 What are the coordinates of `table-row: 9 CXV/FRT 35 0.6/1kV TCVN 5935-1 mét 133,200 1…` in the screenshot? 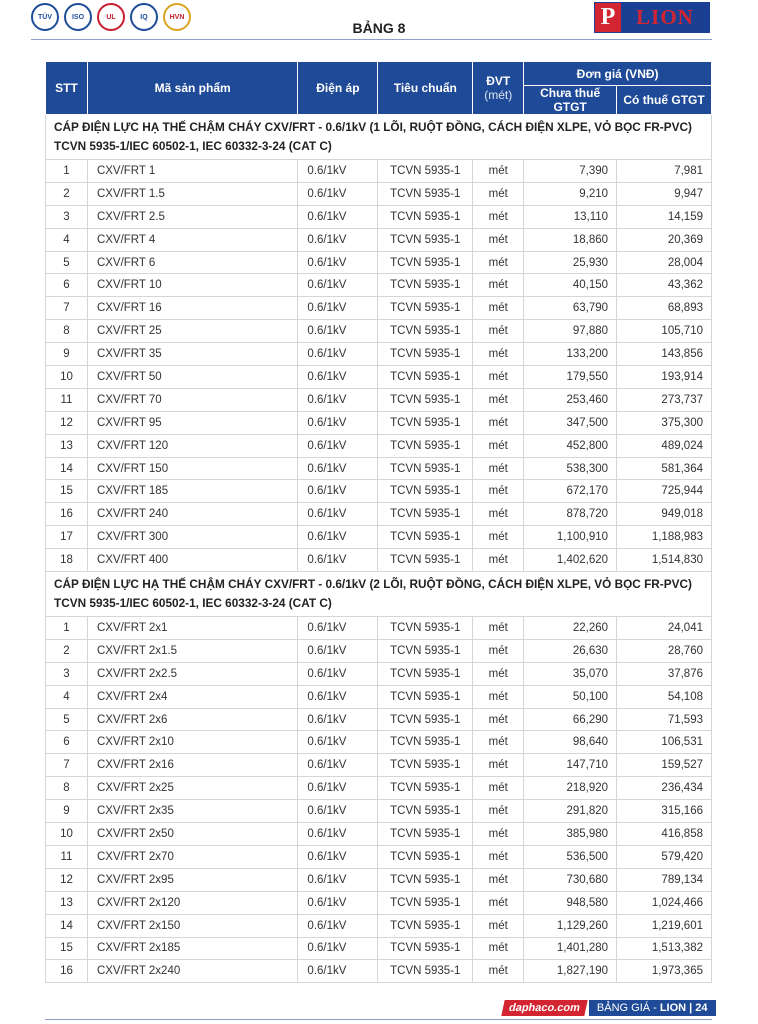 It's located at (378, 354).